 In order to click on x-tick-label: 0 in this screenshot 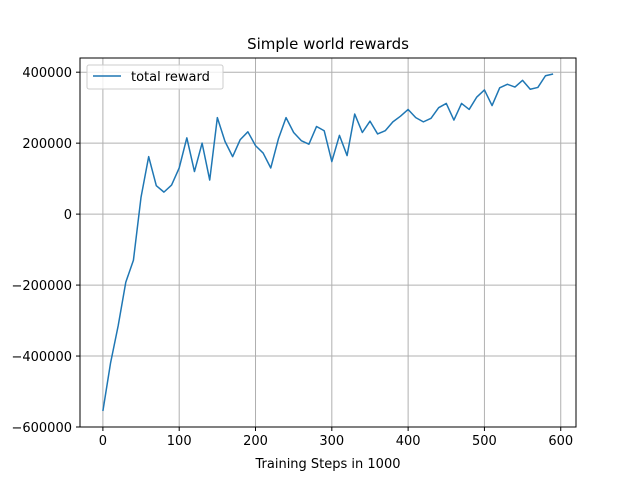, I will do `click(103, 441)`.